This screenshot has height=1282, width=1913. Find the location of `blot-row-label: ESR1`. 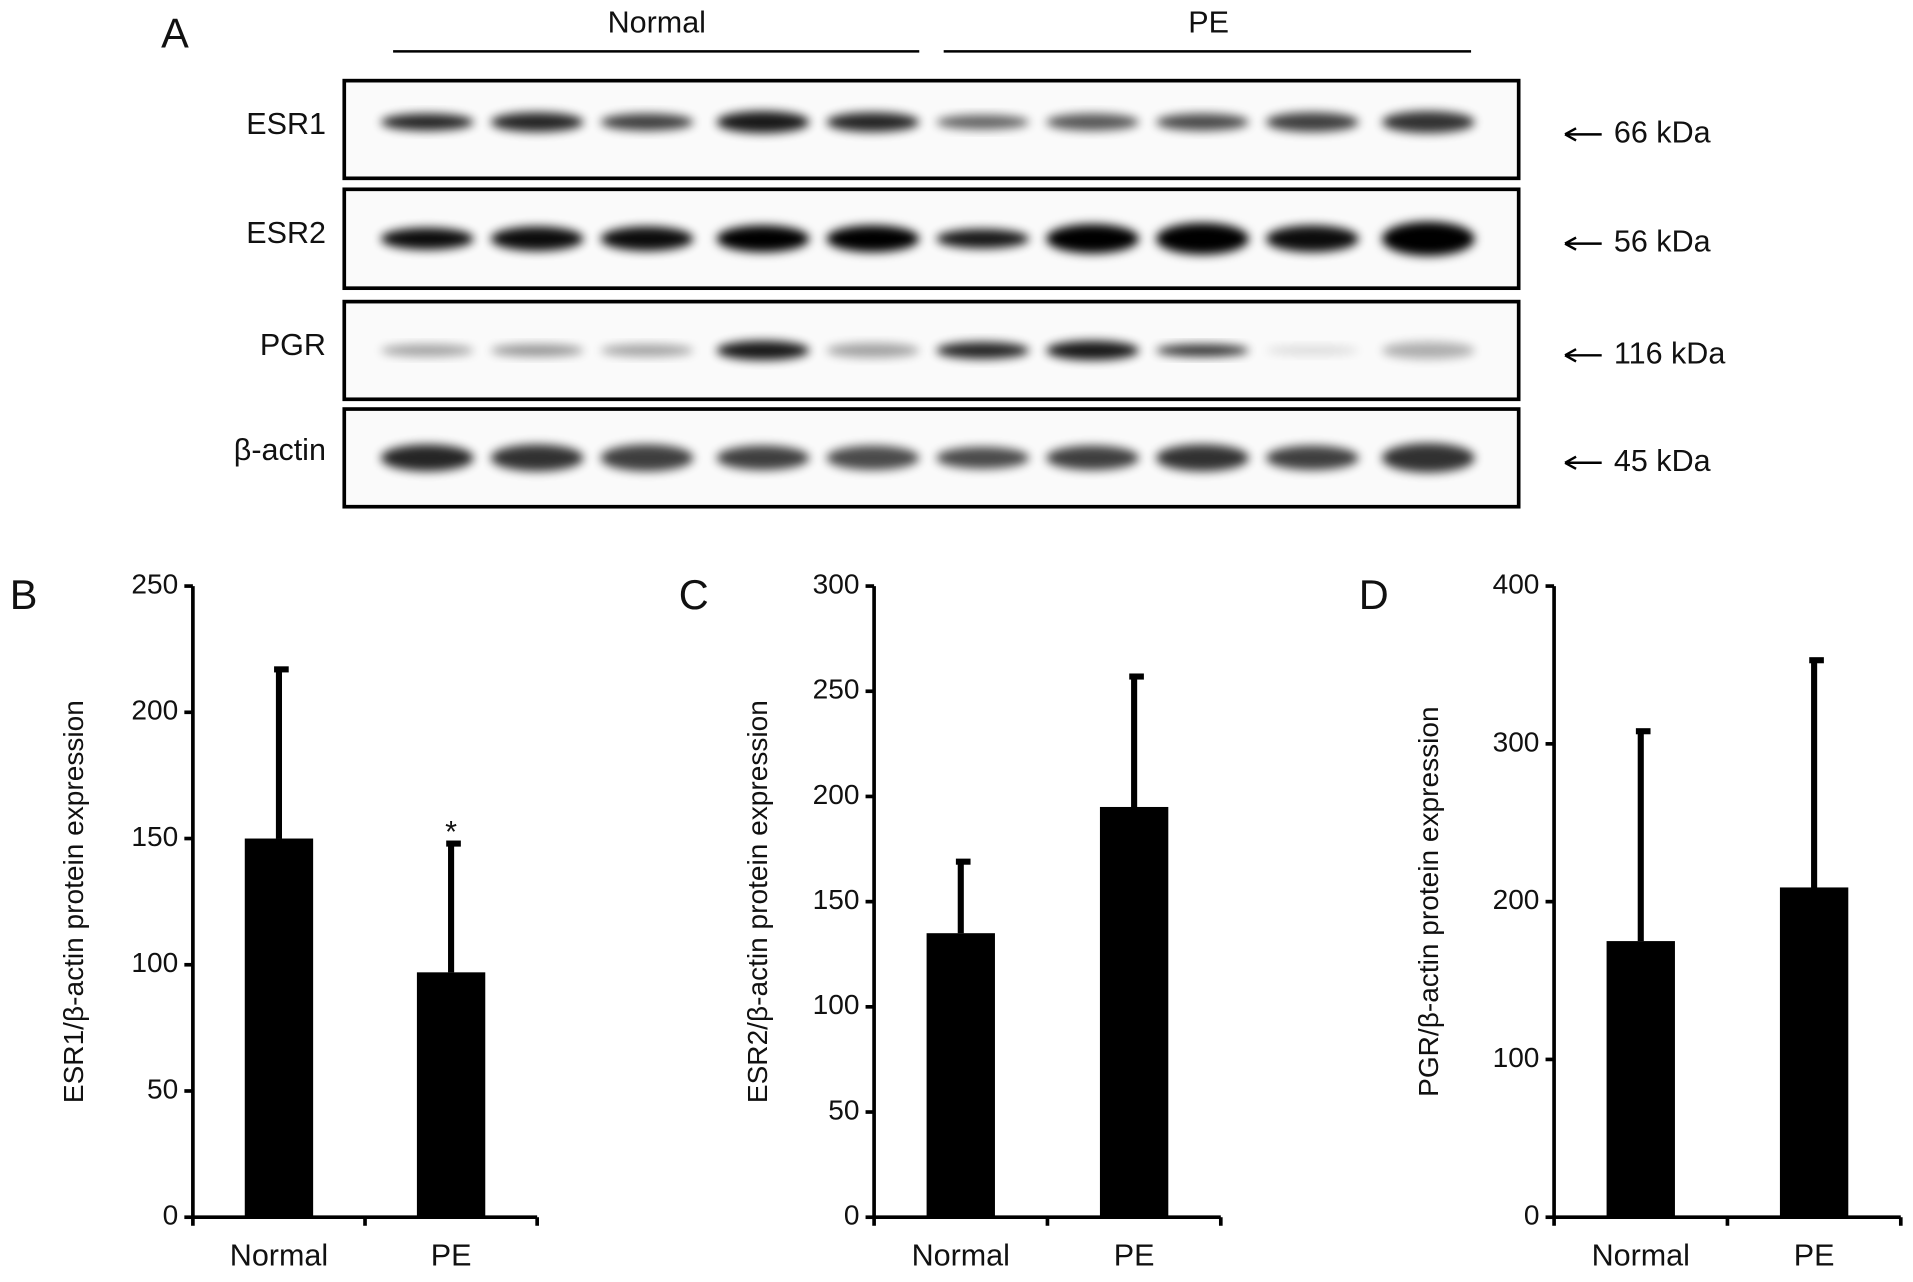

blot-row-label: ESR1 is located at coordinates (286, 124).